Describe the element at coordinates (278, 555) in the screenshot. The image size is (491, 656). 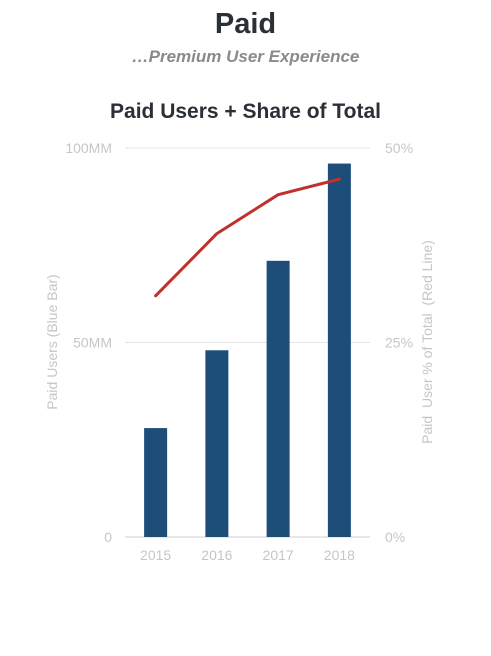
I see `x-tick-label: 2017` at that location.